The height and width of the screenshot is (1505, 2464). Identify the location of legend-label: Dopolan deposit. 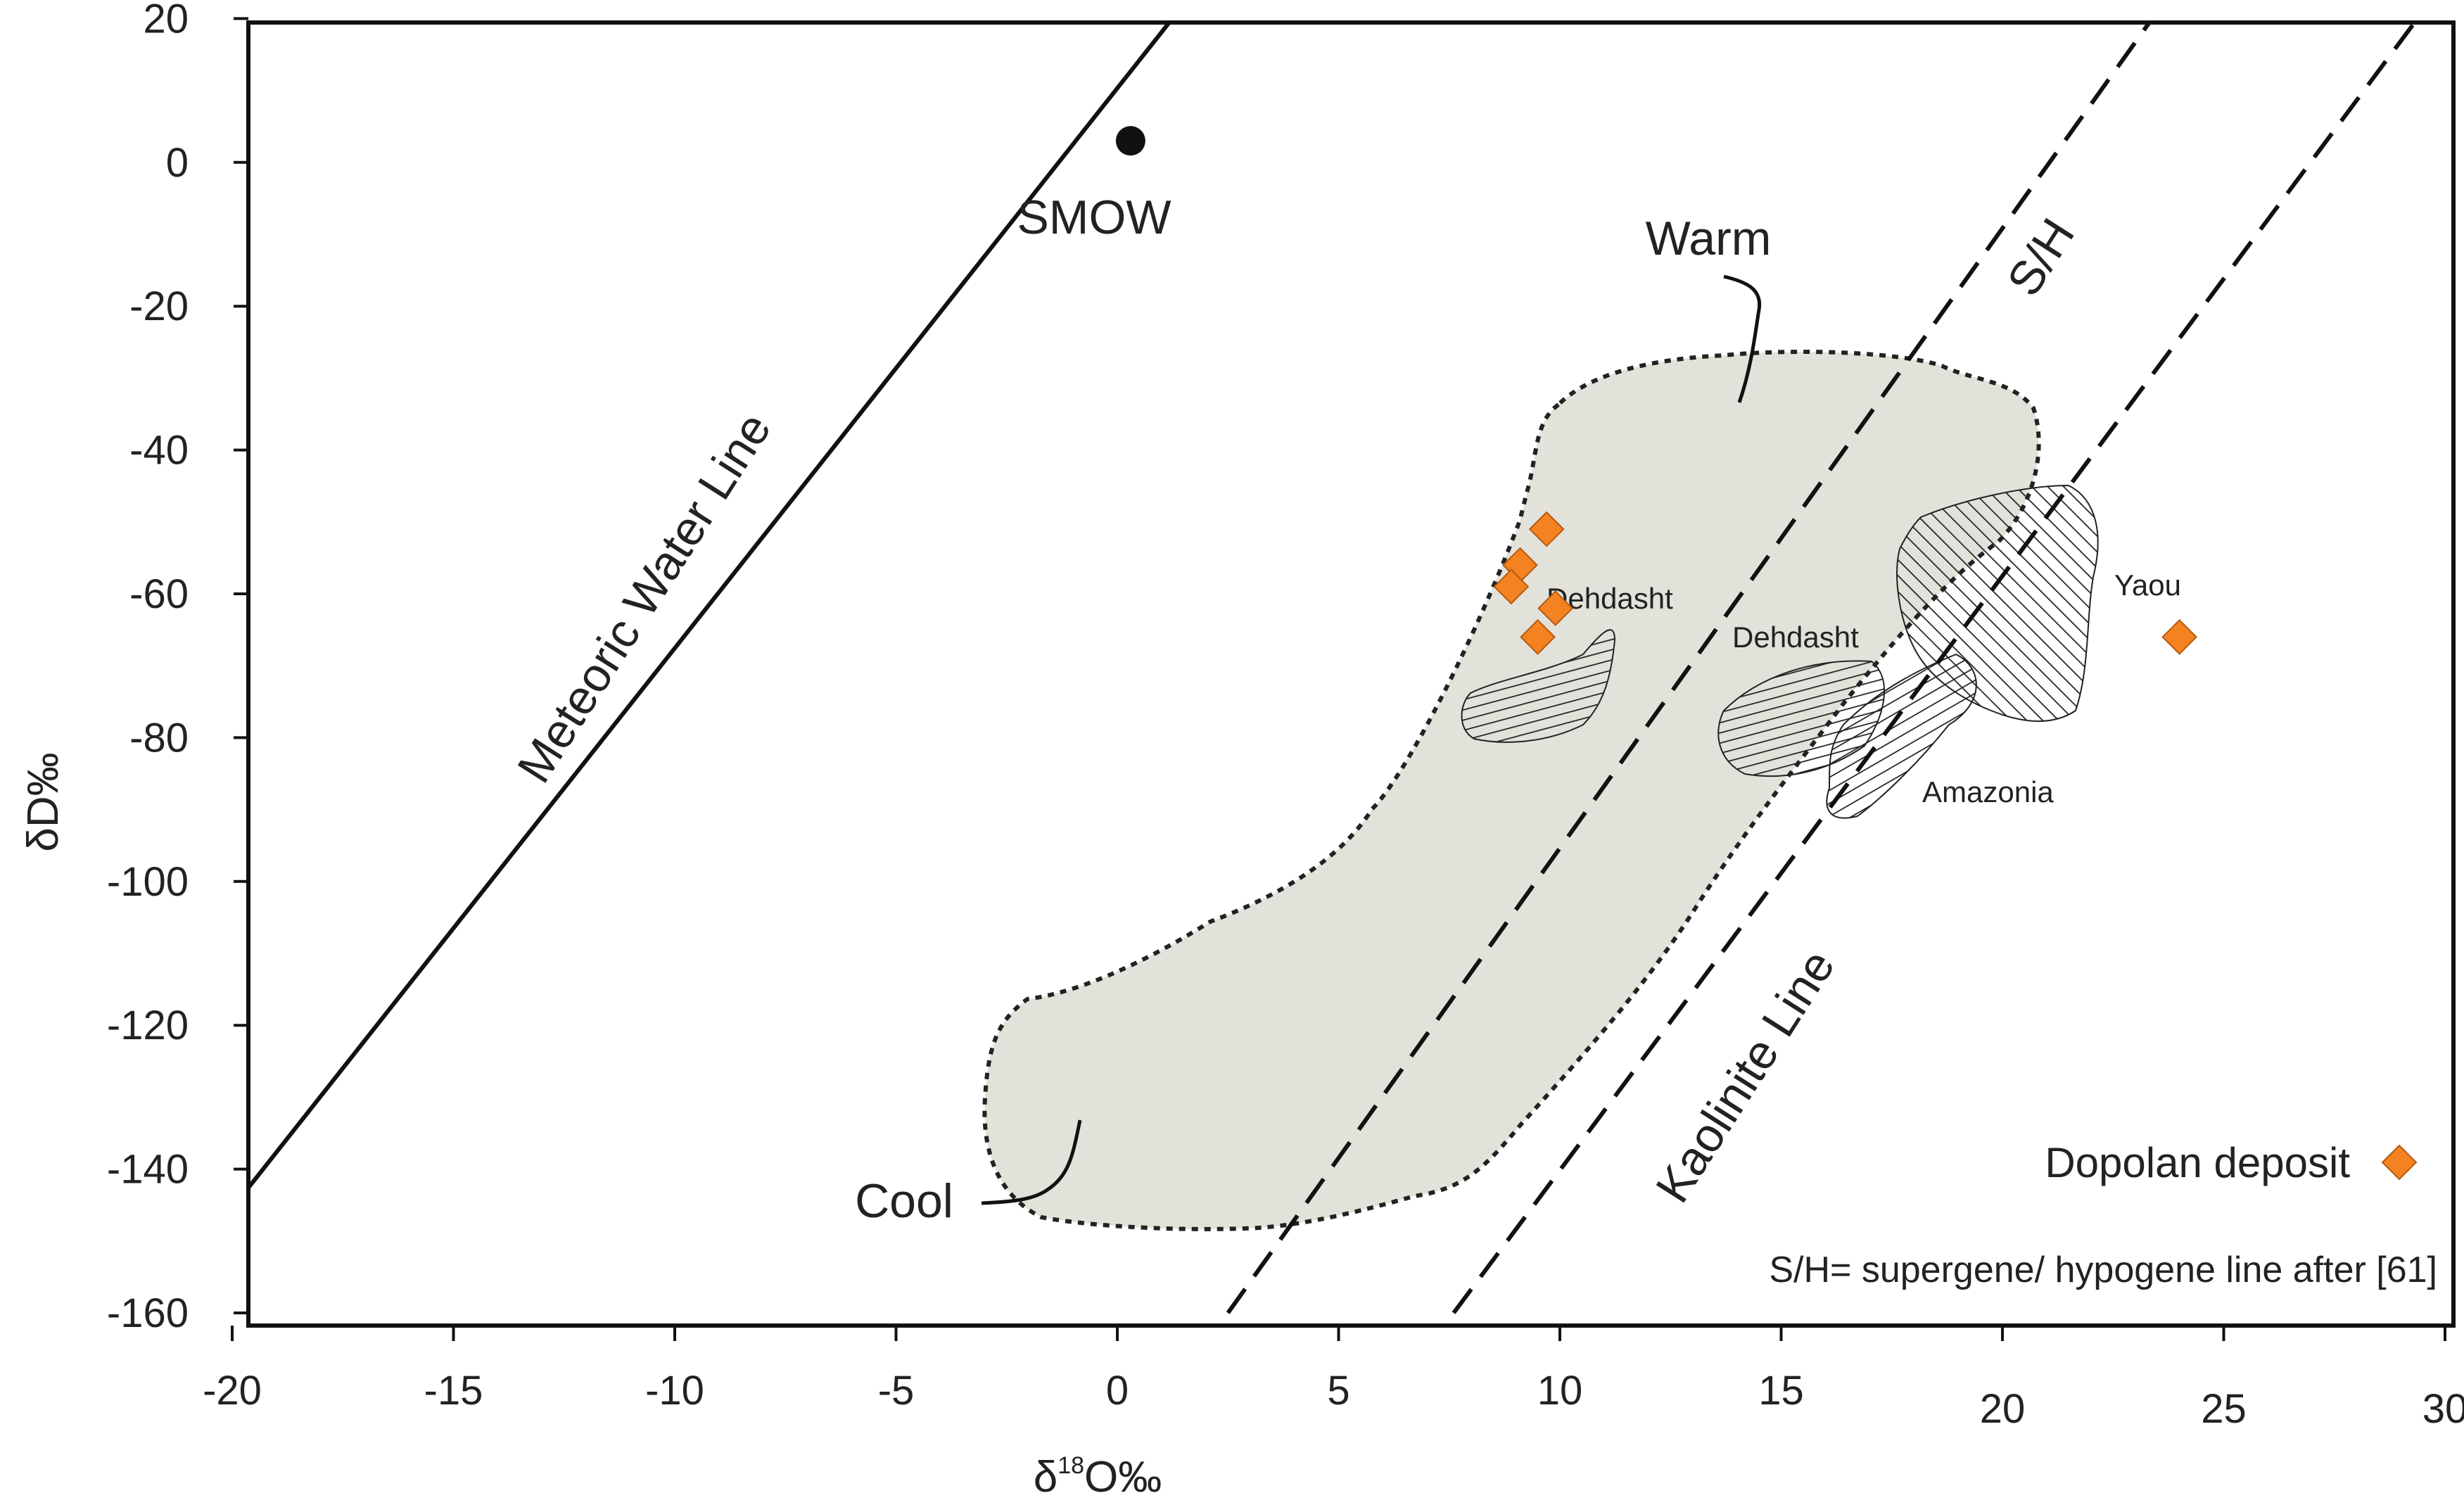
(2198, 1162).